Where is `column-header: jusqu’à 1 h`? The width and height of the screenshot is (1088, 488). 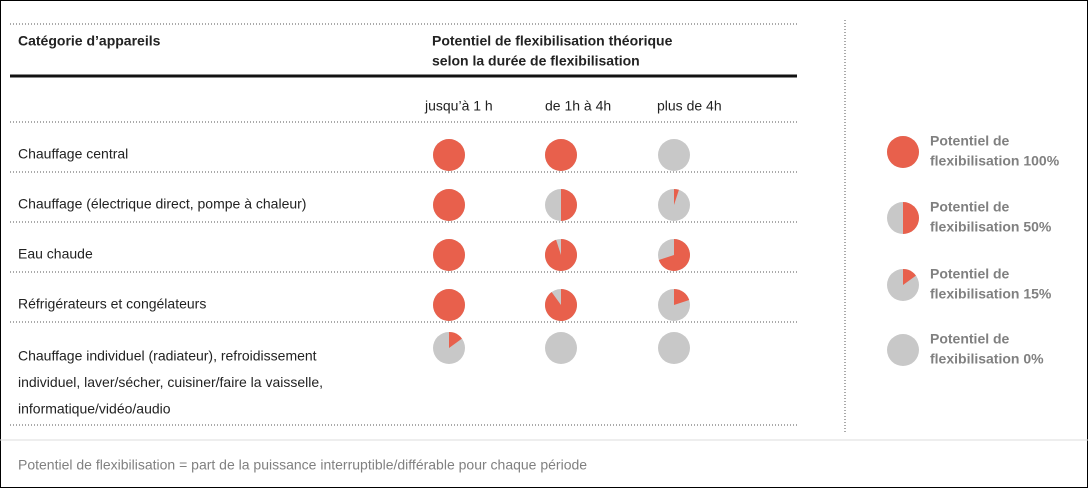
column-header: jusqu’à 1 h is located at coordinates (458, 106).